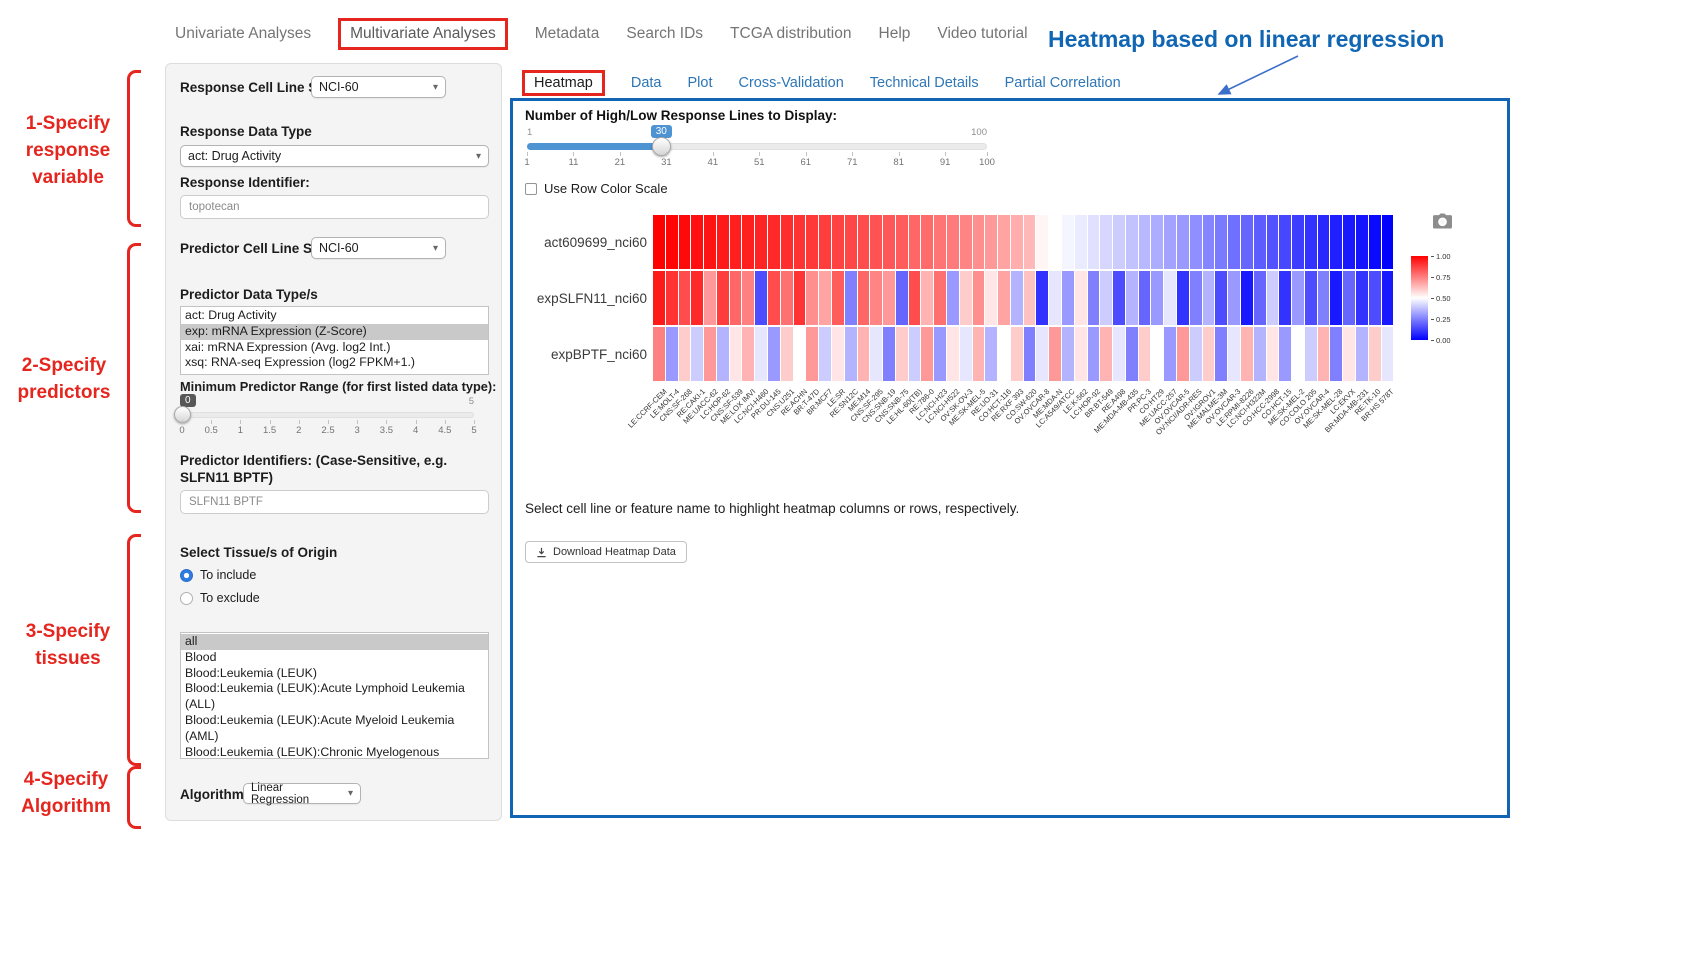  I want to click on download-heatmap-data-button: Download Heatmap Data, so click(606, 552).